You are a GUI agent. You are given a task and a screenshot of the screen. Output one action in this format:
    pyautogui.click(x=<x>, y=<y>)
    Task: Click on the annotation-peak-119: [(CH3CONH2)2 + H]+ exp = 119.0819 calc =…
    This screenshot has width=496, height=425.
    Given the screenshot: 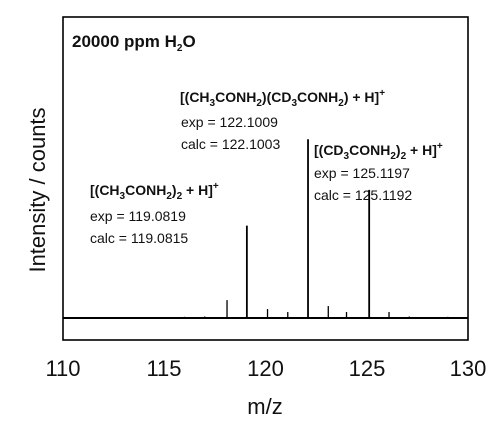 What is the action you would take?
    pyautogui.click(x=154, y=213)
    